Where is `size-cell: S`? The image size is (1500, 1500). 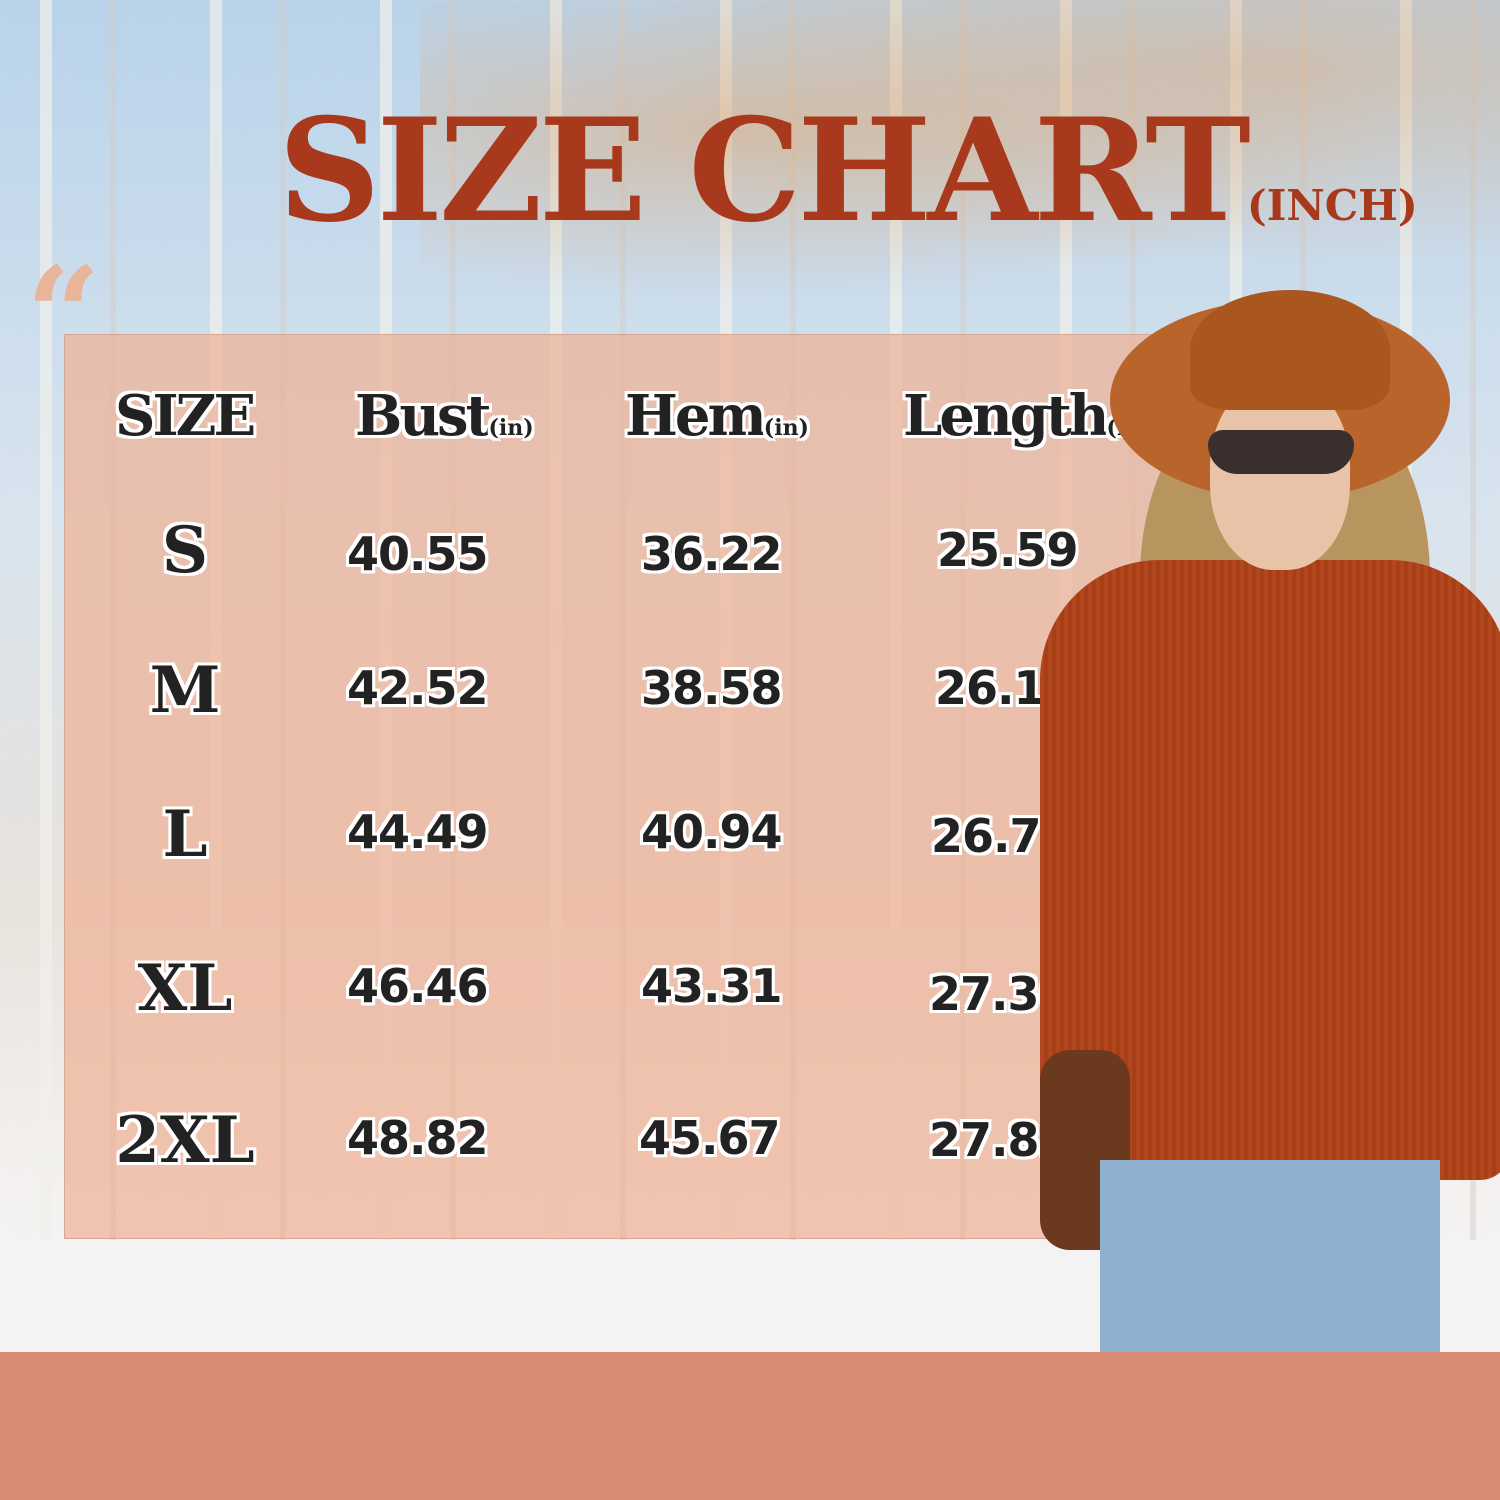 size-cell: S is located at coordinates (185, 550).